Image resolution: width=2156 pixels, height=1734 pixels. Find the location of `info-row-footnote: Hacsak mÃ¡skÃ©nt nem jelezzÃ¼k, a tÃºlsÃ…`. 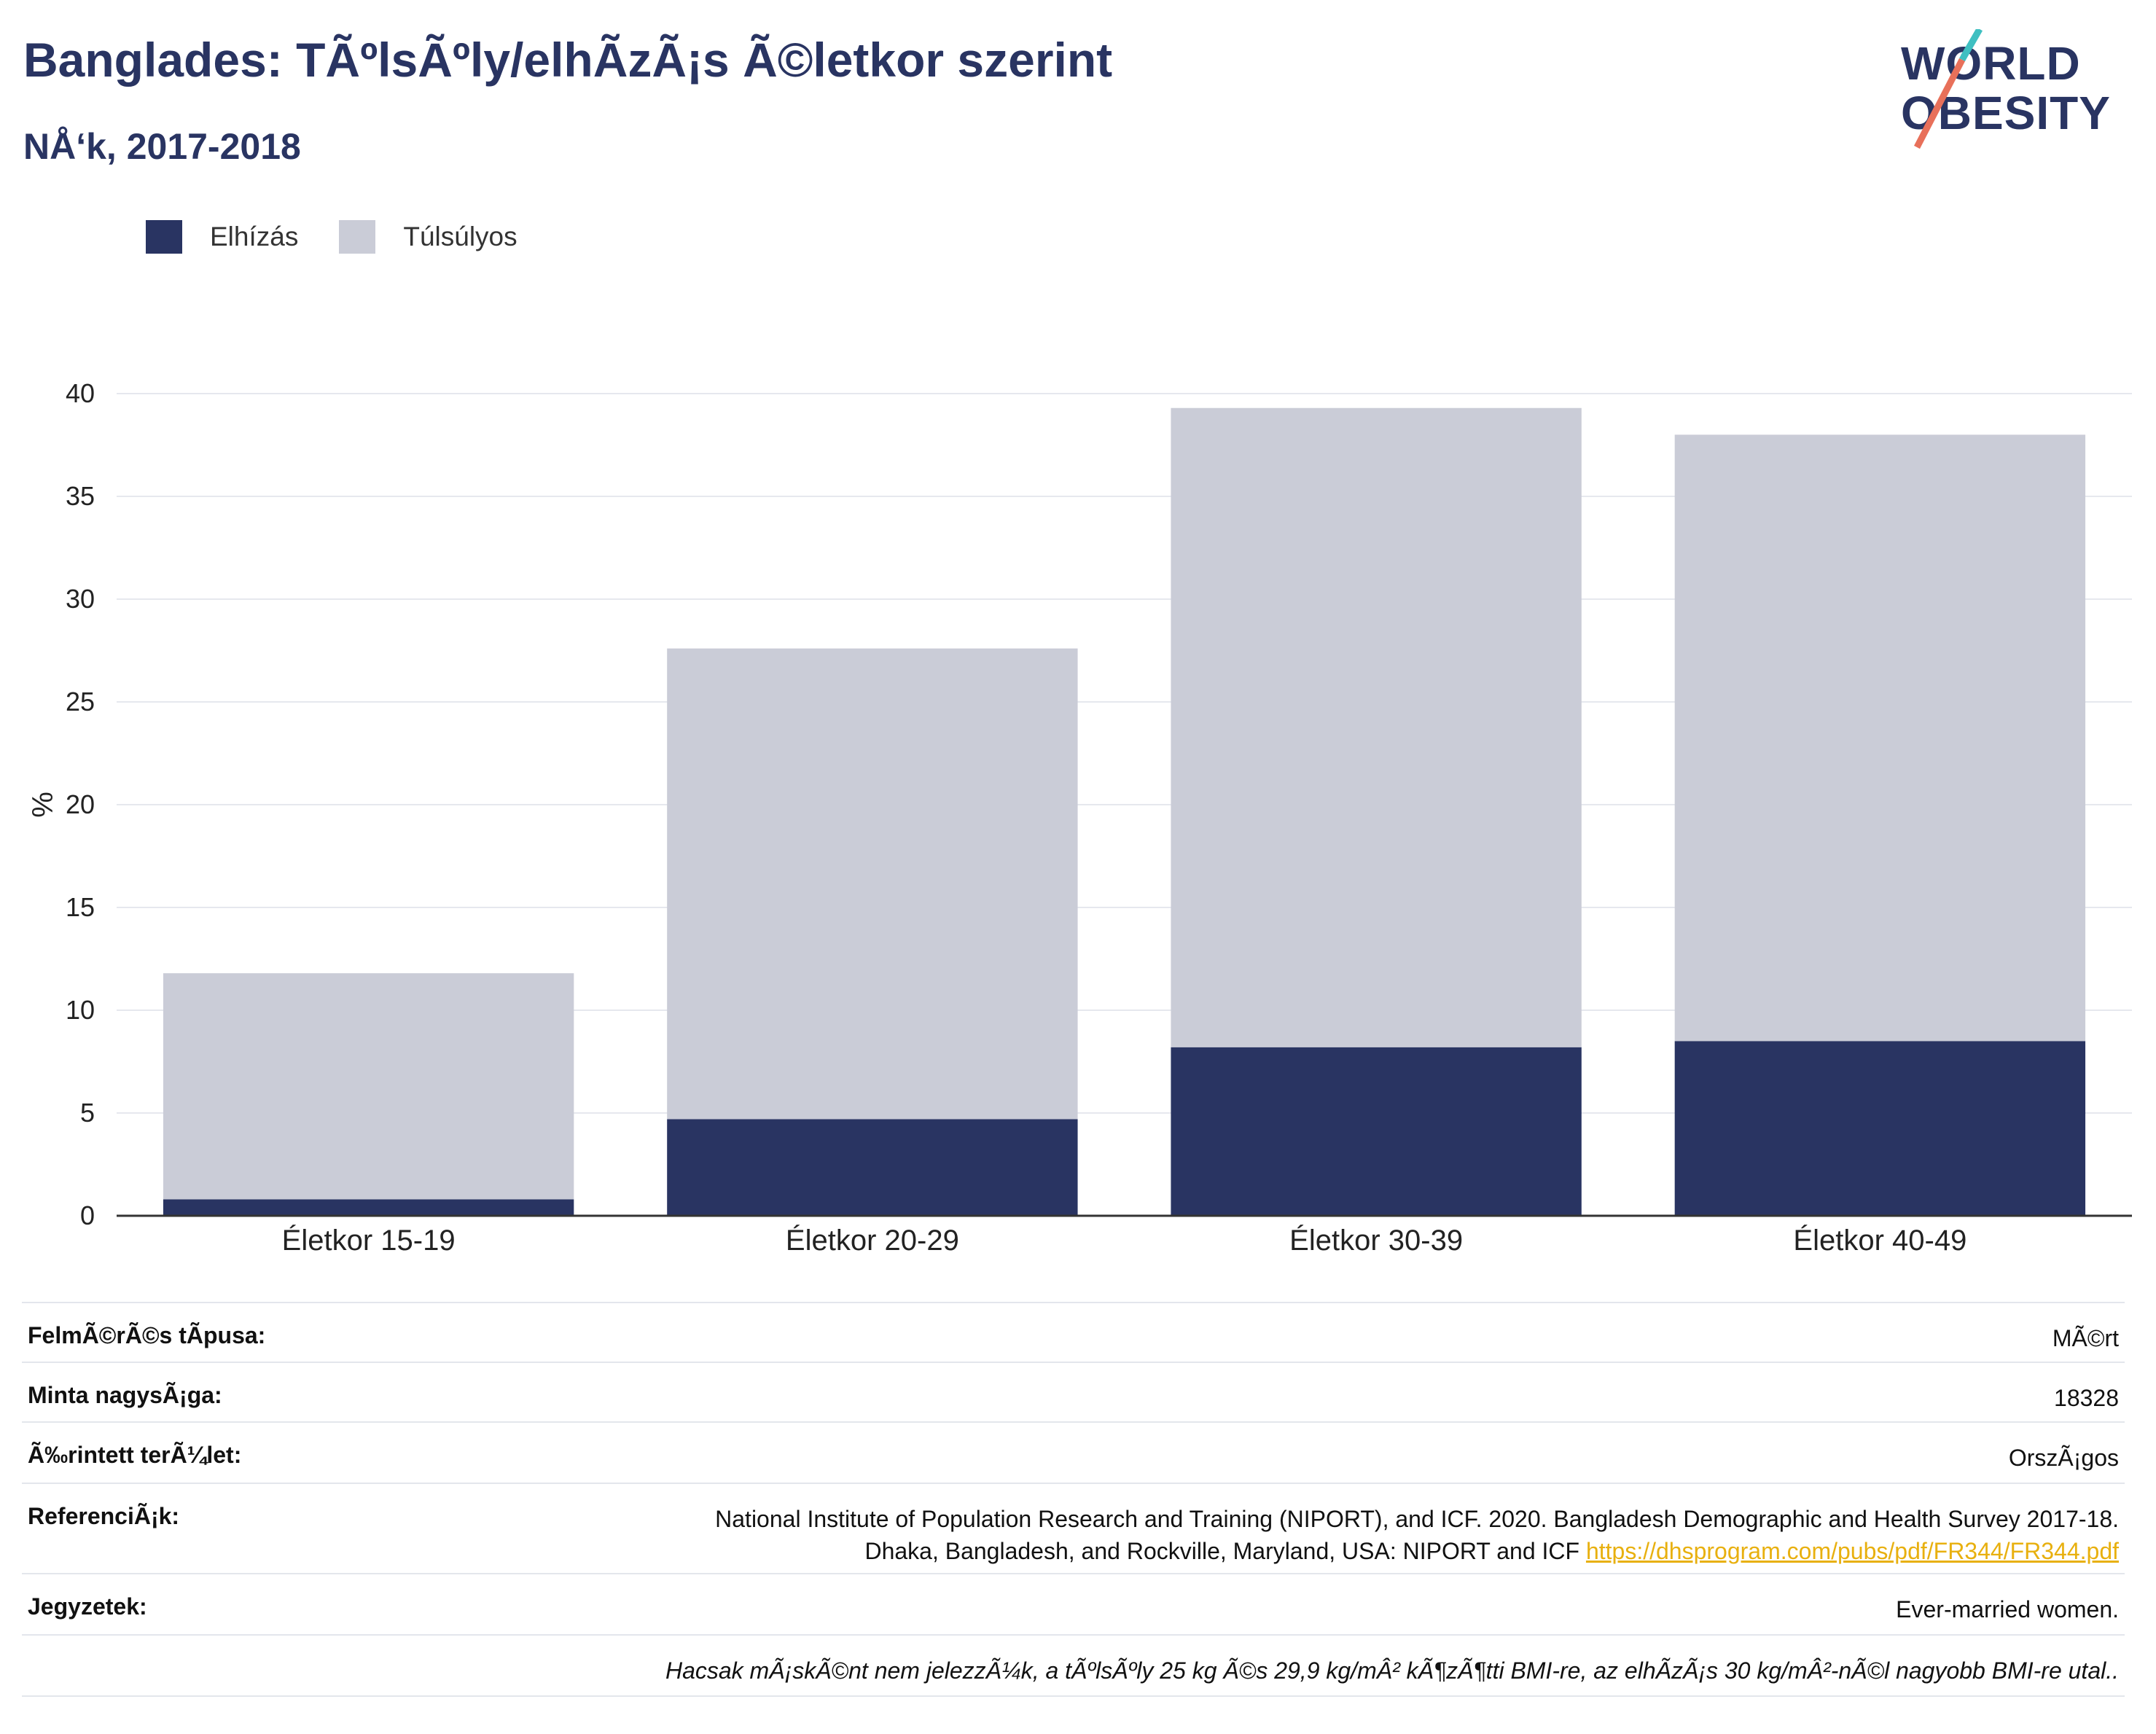

info-row-footnote: Hacsak mÃ¡skÃ©nt nem jelezzÃ¼k, a tÃºlsÃ… is located at coordinates (1073, 1666).